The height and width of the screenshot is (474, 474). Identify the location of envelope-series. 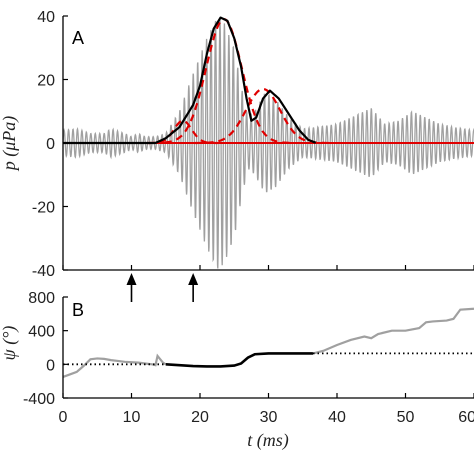
(189, 80).